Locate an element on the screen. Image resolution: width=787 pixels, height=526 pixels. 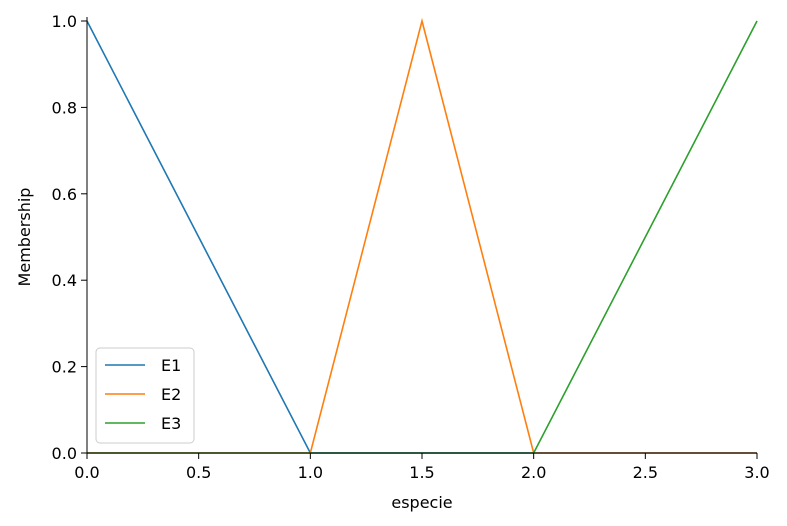
legend-items: E1 E2 E3 is located at coordinates (143, 394).